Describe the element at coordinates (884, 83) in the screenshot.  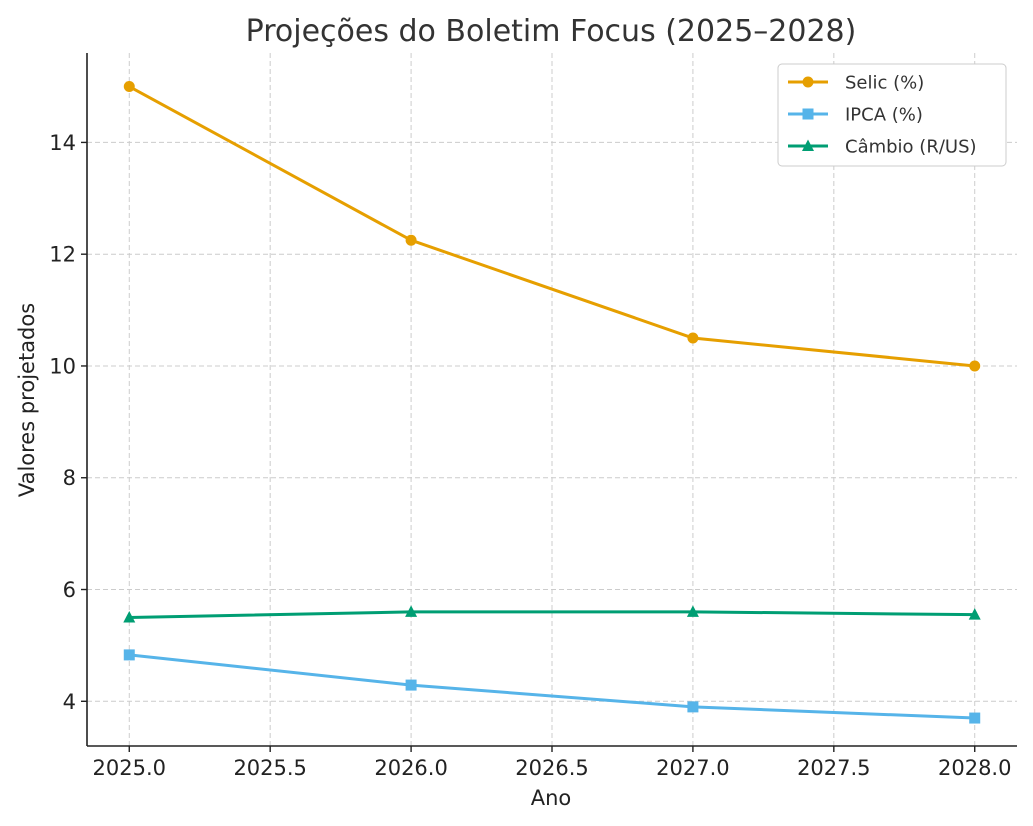
I see `legend-label: Selic (%)` at that location.